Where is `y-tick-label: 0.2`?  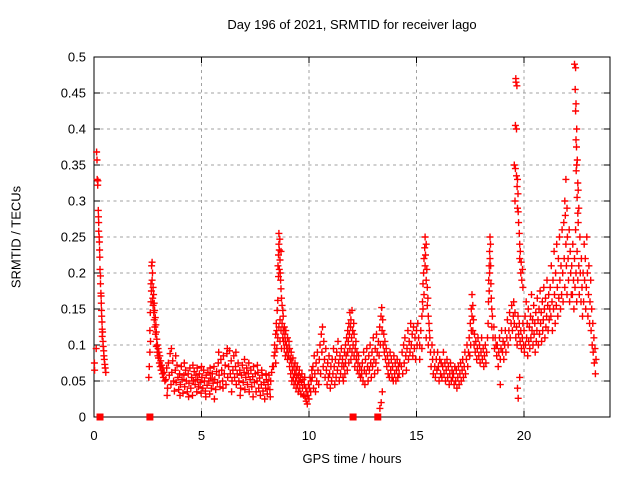
y-tick-label: 0.2 is located at coordinates (77, 273).